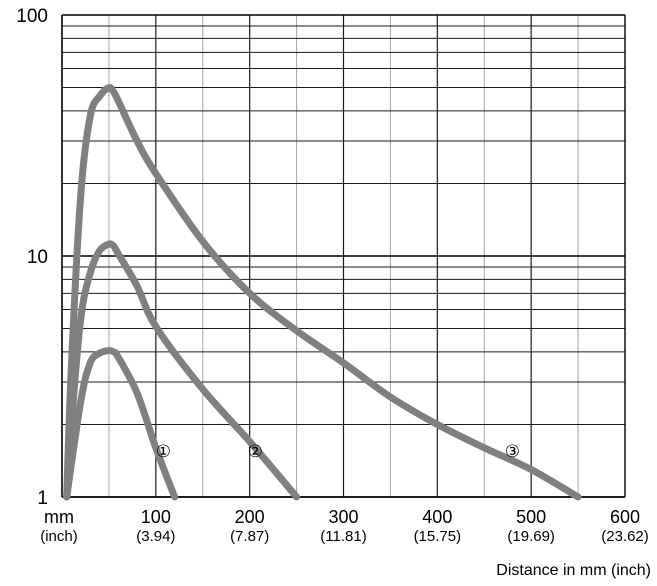 Image resolution: width=657 pixels, height=586 pixels. What do you see at coordinates (59, 536) in the screenshot?
I see `x-unit-sublabel: (inch)` at bounding box center [59, 536].